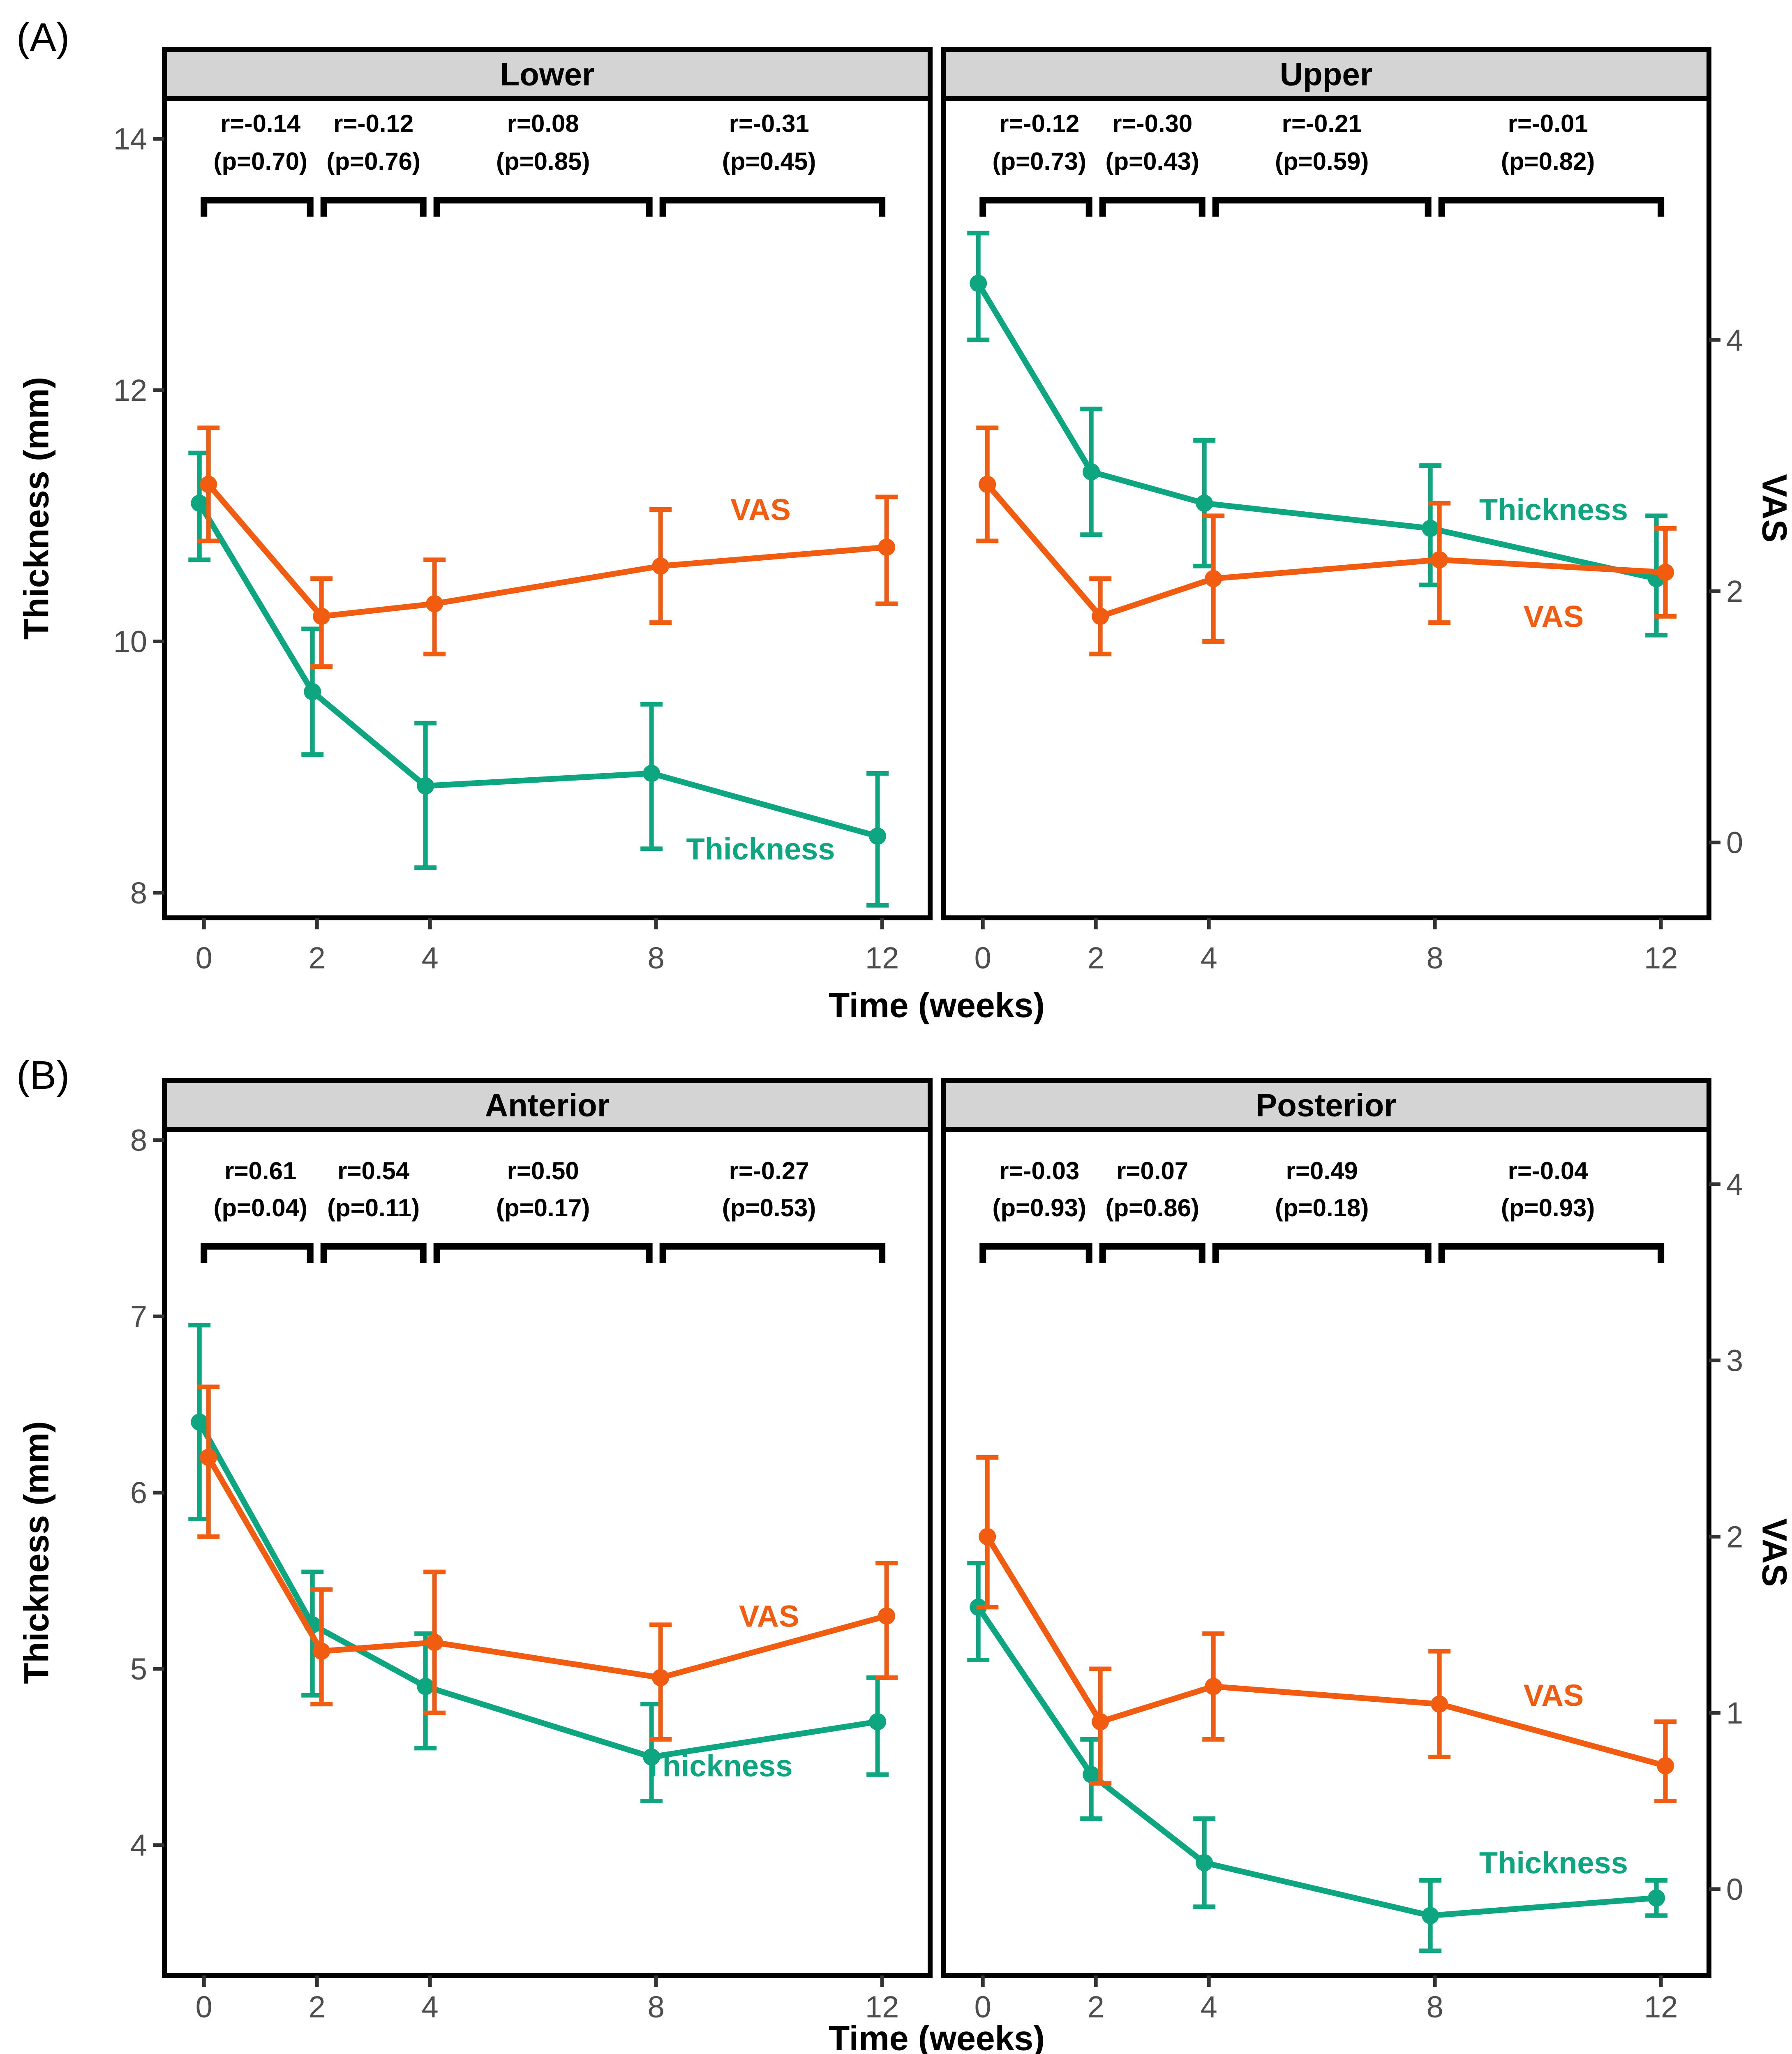 The width and height of the screenshot is (1792, 2054). I want to click on correlation-p: (p=0.11), so click(374, 1208).